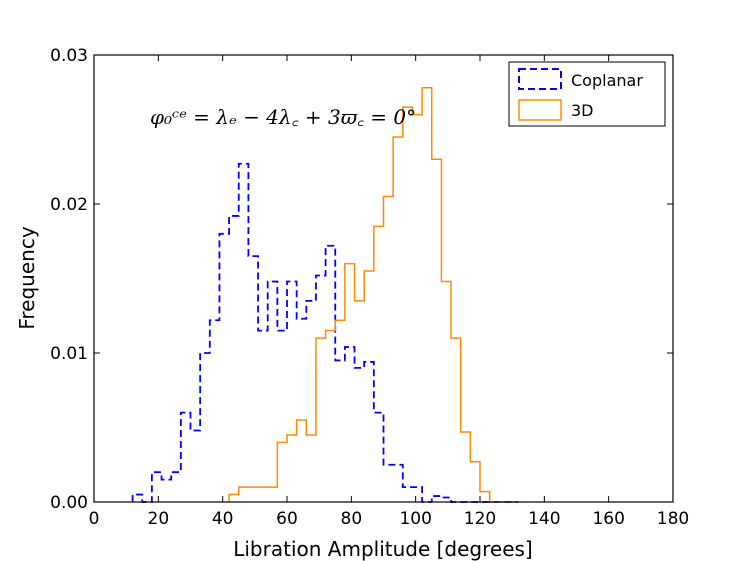 The height and width of the screenshot is (561, 747). What do you see at coordinates (673, 519) in the screenshot?
I see `x-tick-label: 180` at bounding box center [673, 519].